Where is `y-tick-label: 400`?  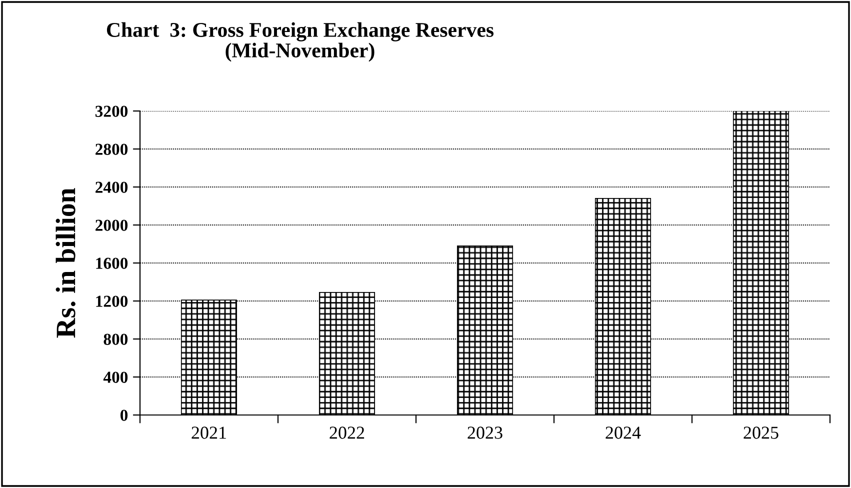 y-tick-label: 400 is located at coordinates (115, 377).